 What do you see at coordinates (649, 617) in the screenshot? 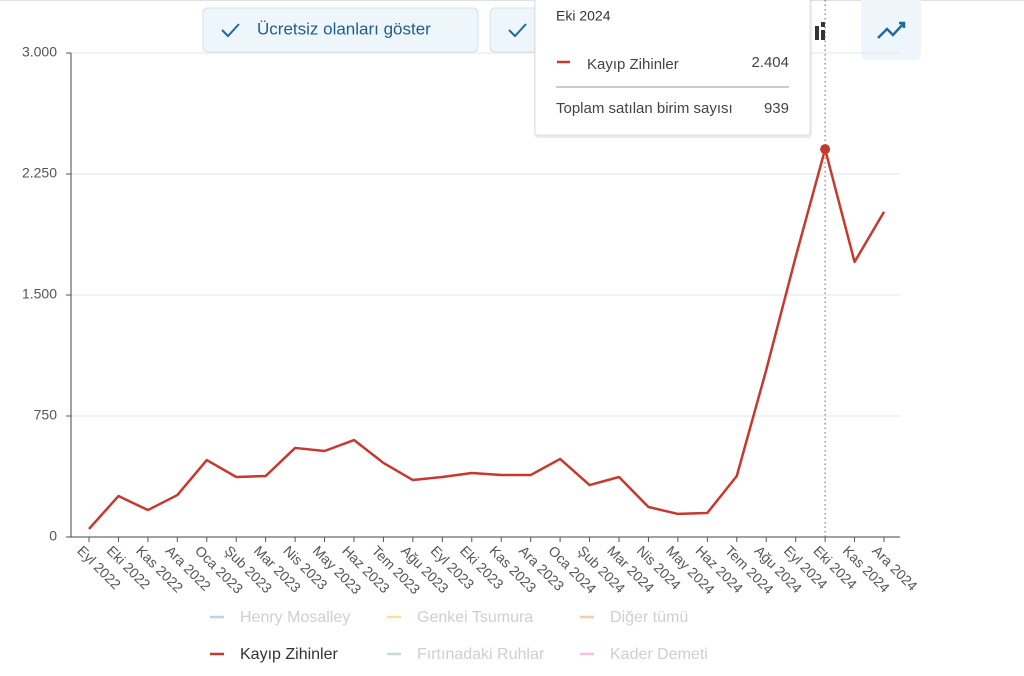
I see `legend-label: Diğer tümü` at bounding box center [649, 617].